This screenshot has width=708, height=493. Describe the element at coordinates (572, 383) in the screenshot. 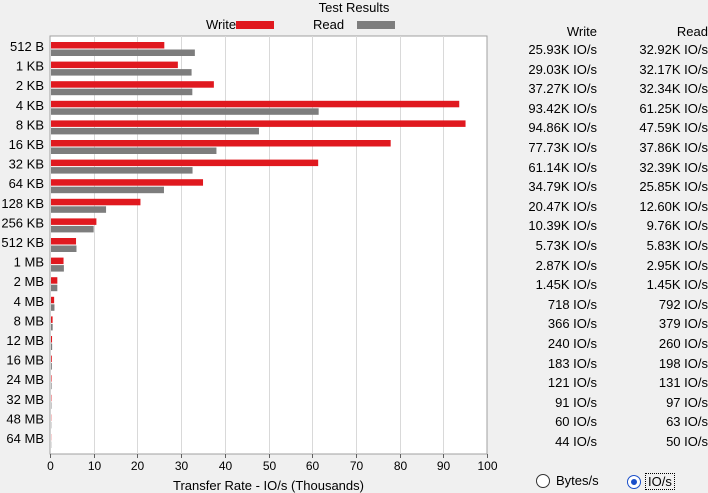

I see `write-value: 121 IO/s` at that location.